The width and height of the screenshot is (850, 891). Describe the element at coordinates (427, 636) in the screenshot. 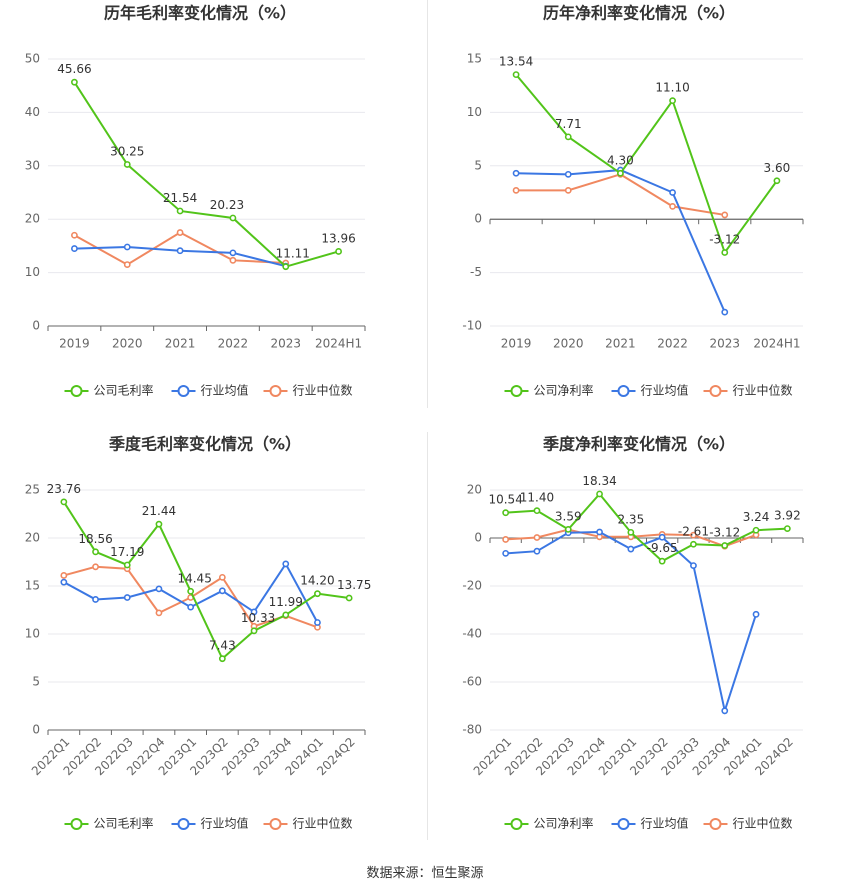

I see `vertical-divider-bottom` at that location.